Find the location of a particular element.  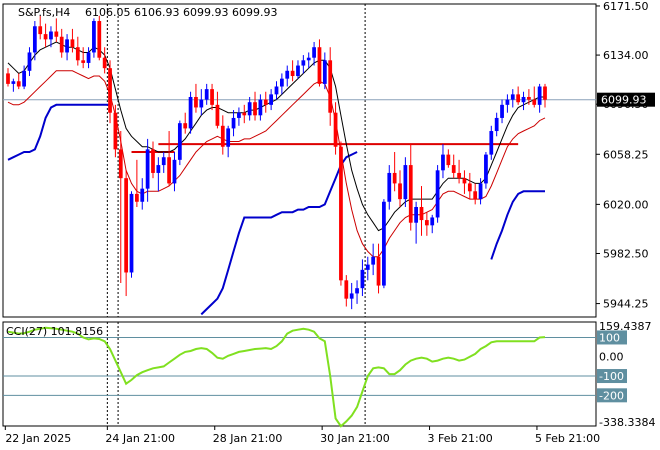

cci-y-tick-label: -338.3384 is located at coordinates (627, 422).